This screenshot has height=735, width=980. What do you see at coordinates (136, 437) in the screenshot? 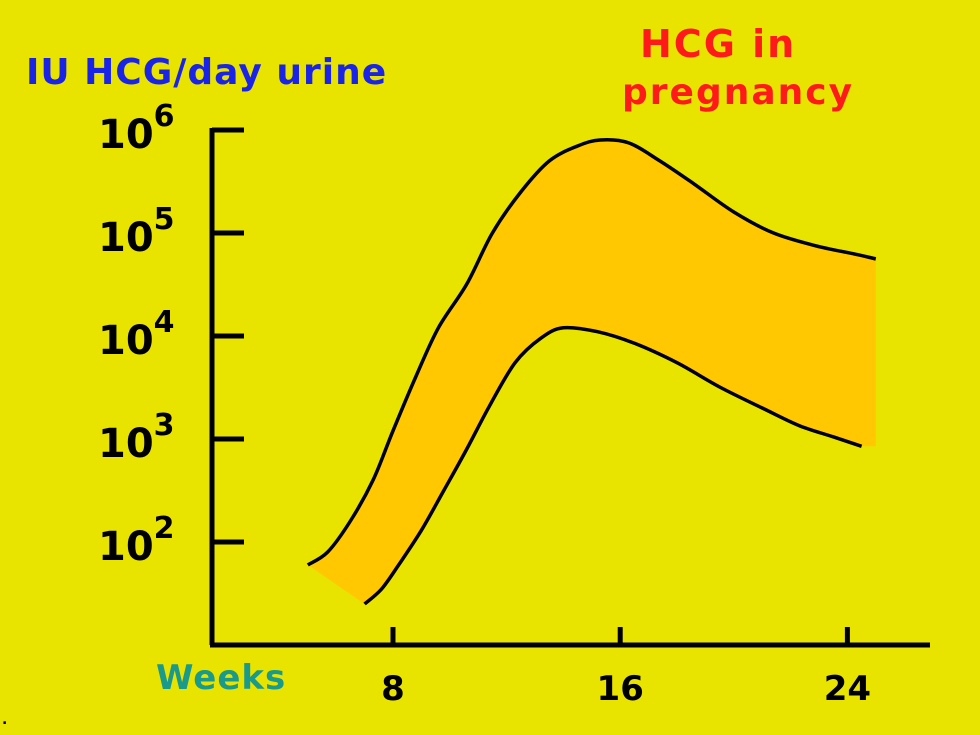
I see `y-tick-label: 10³` at bounding box center [136, 437].